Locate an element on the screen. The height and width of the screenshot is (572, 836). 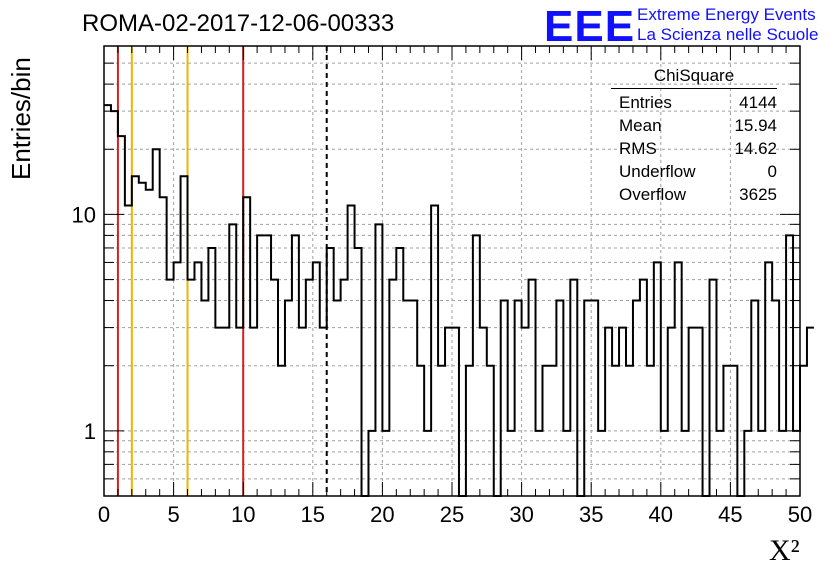
stats-value: 14.62 is located at coordinates (755, 148).